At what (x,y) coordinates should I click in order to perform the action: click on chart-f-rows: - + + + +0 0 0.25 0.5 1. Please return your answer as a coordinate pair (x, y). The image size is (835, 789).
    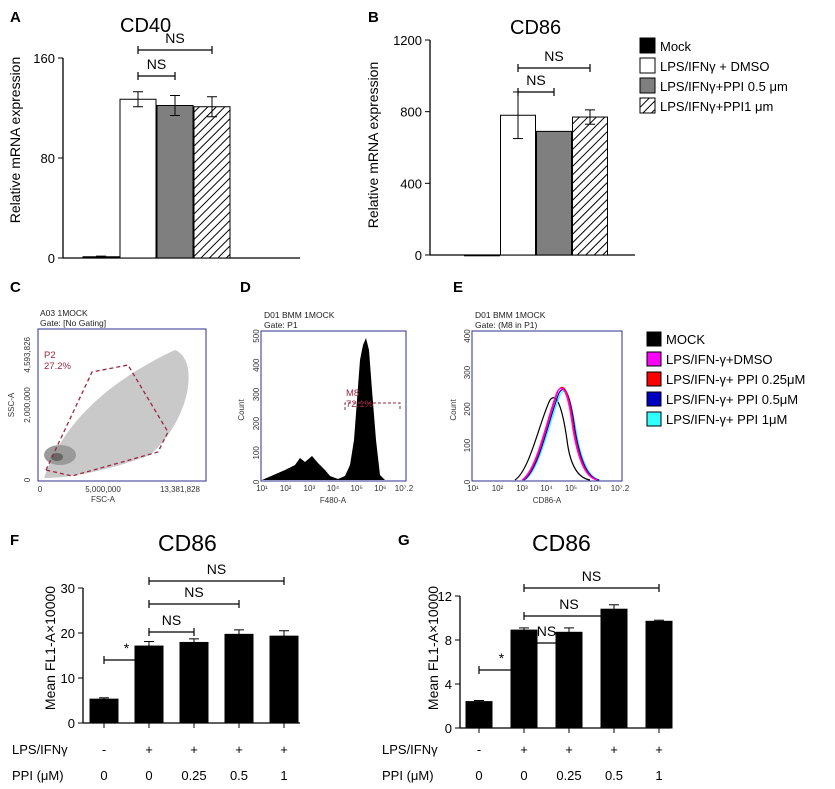
    Looking at the image, I should click on (193, 762).